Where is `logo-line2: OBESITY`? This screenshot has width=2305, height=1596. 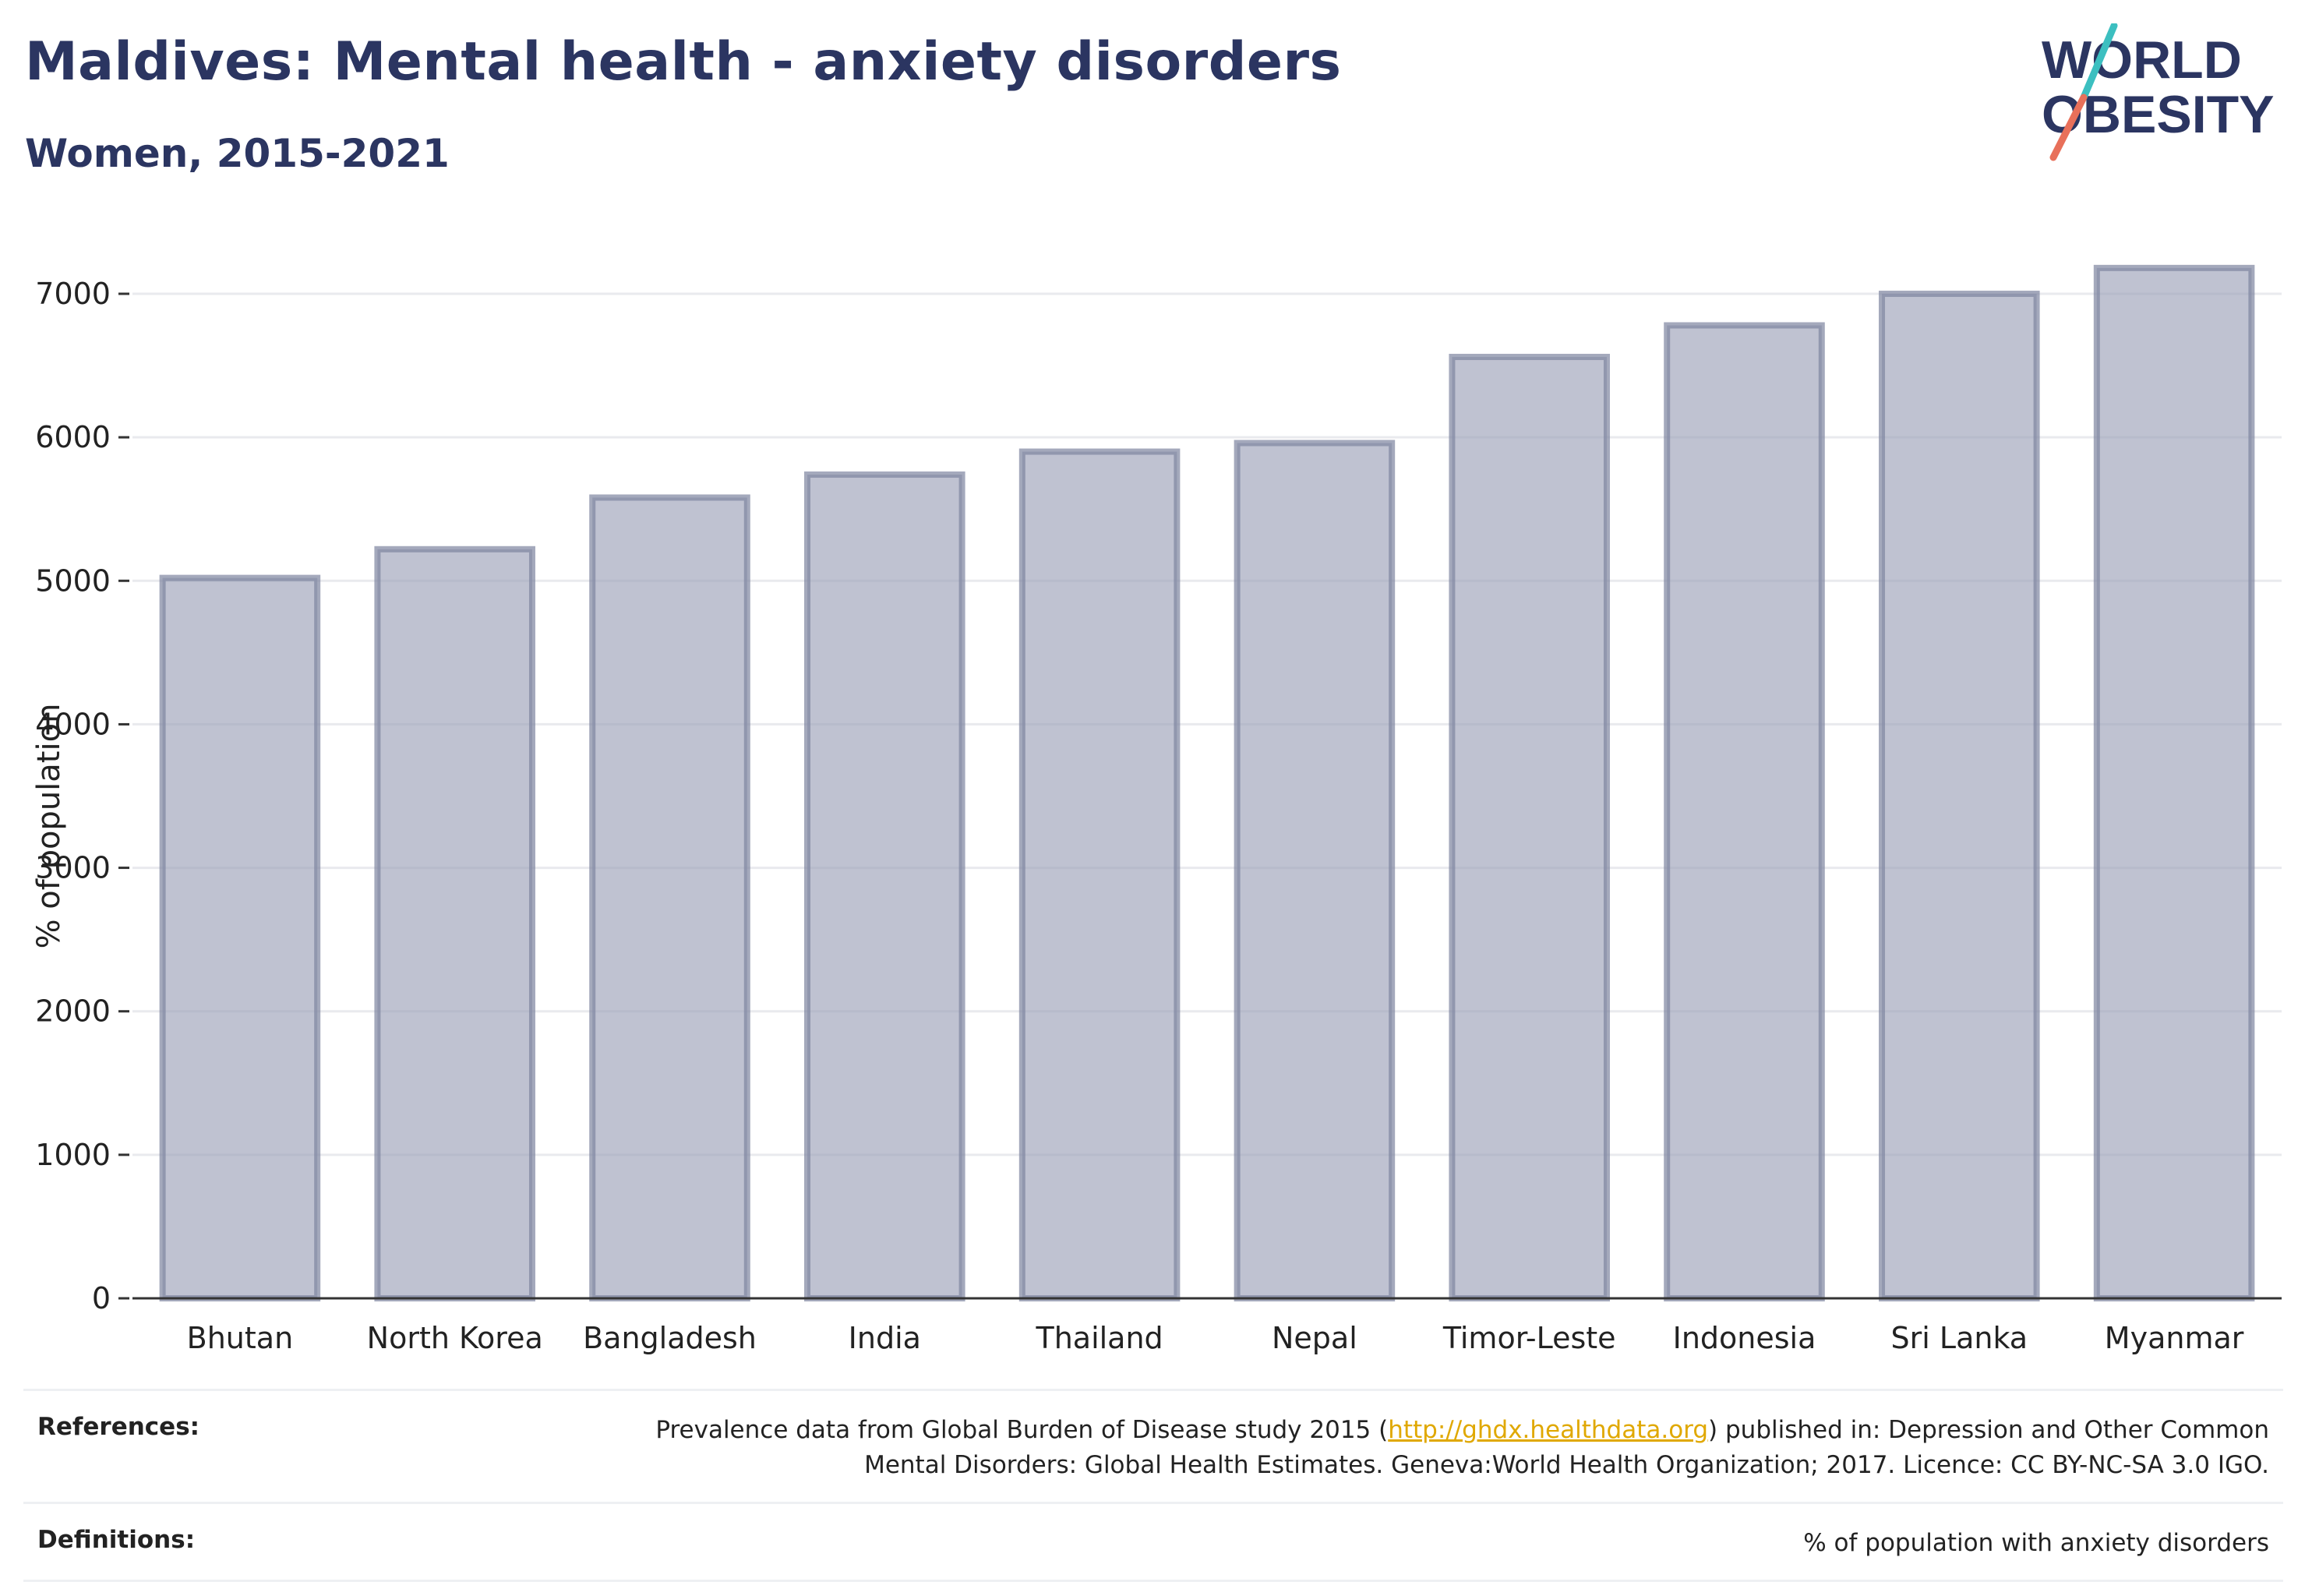 logo-line2: OBESITY is located at coordinates (2158, 114).